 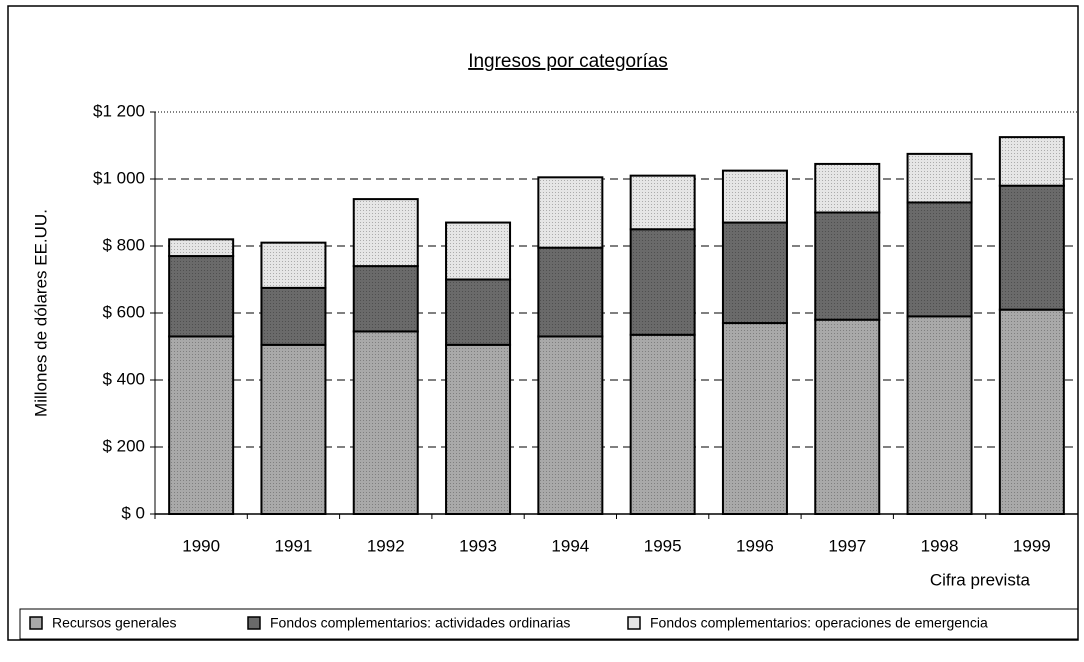 I want to click on y-tick-label: $1 200, so click(x=119, y=110).